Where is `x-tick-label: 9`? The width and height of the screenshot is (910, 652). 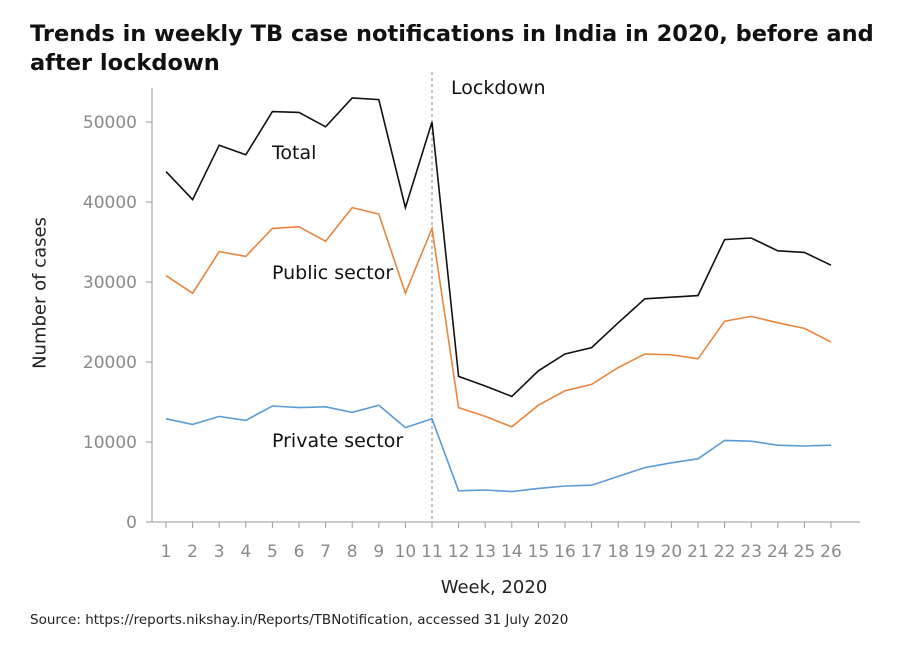
x-tick-label: 9 is located at coordinates (378, 552).